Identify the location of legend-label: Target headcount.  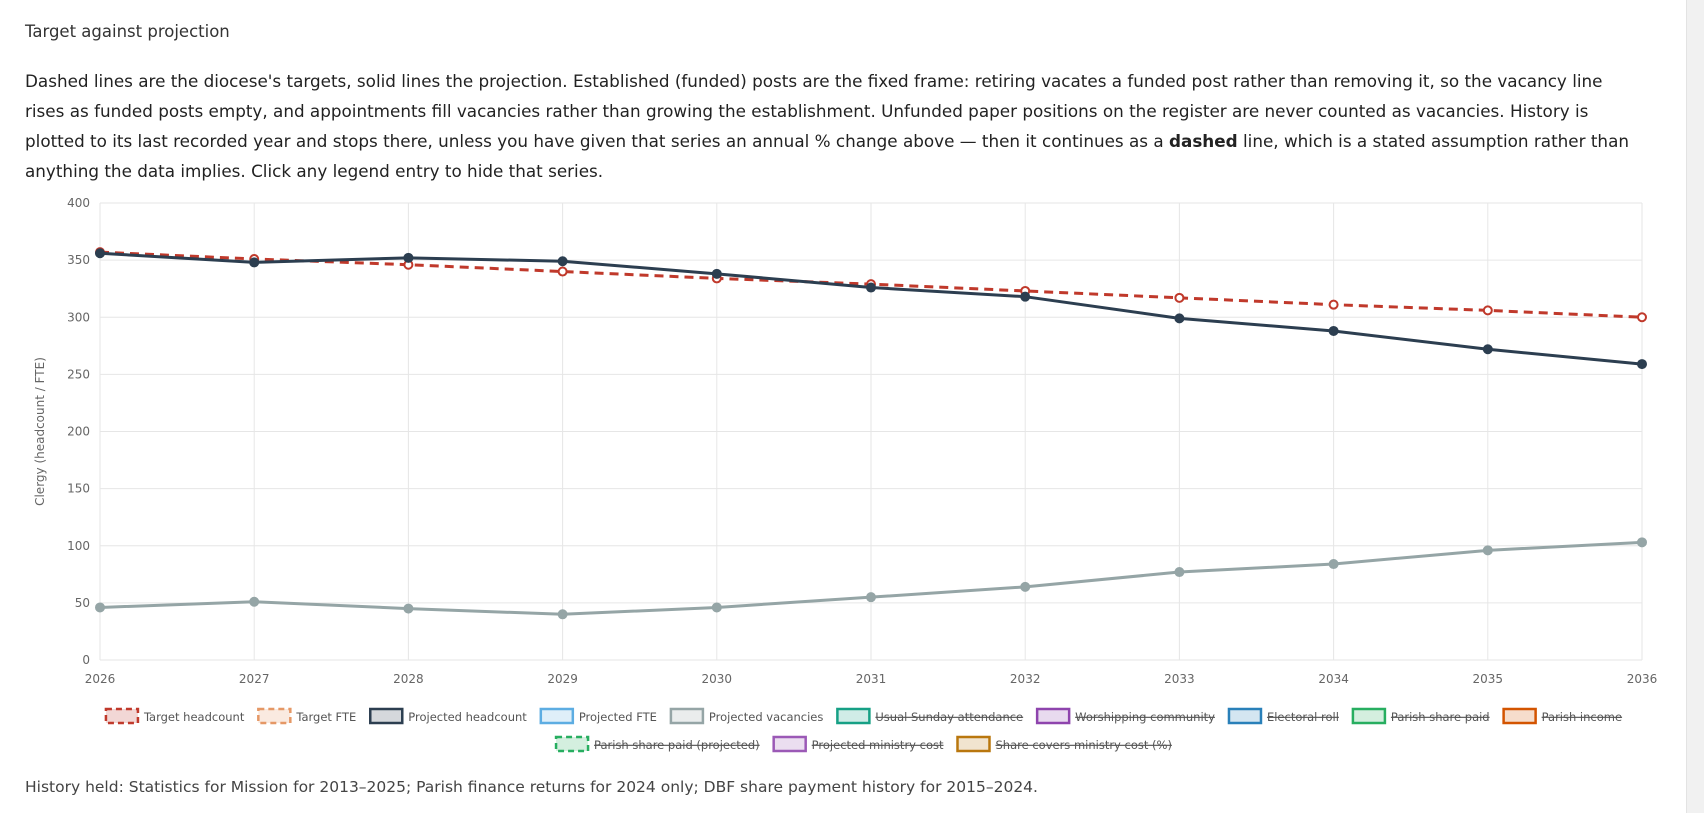
(194, 717).